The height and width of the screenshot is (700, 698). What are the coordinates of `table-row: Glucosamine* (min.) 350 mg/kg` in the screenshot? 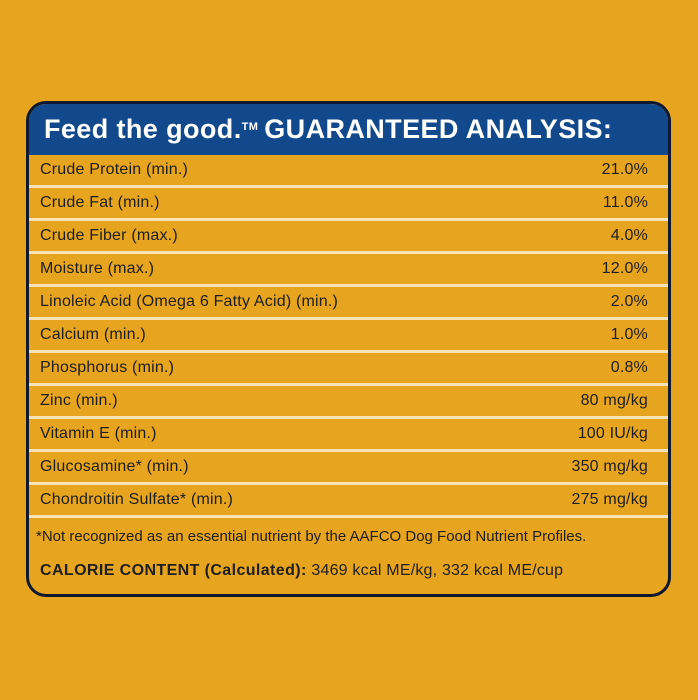 It's located at (348, 468).